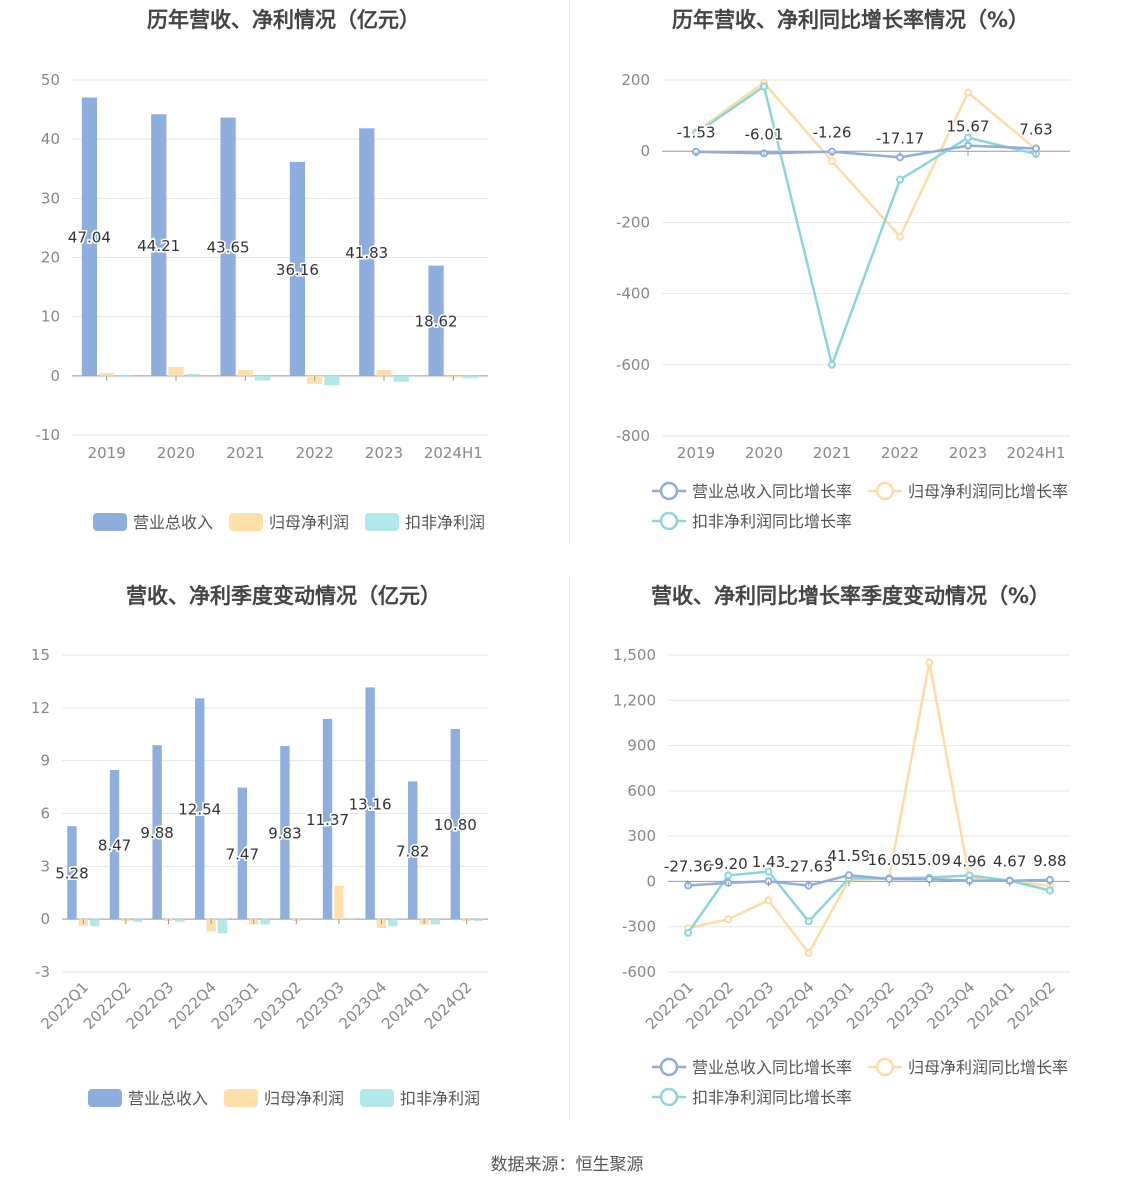 The height and width of the screenshot is (1188, 1134). Describe the element at coordinates (283, 20) in the screenshot. I see `chart-title: 历年营收、净利情况（亿元）` at that location.